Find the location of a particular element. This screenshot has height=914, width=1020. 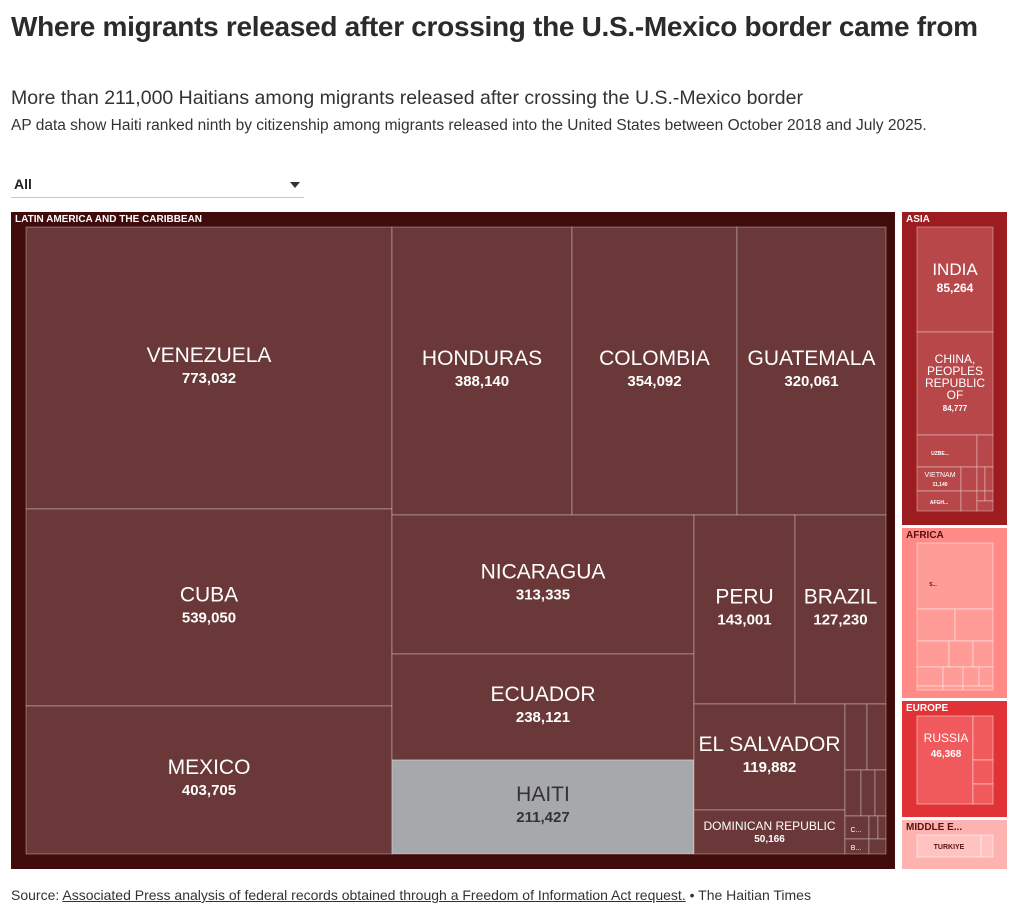

tile-peru is located at coordinates (744, 609).